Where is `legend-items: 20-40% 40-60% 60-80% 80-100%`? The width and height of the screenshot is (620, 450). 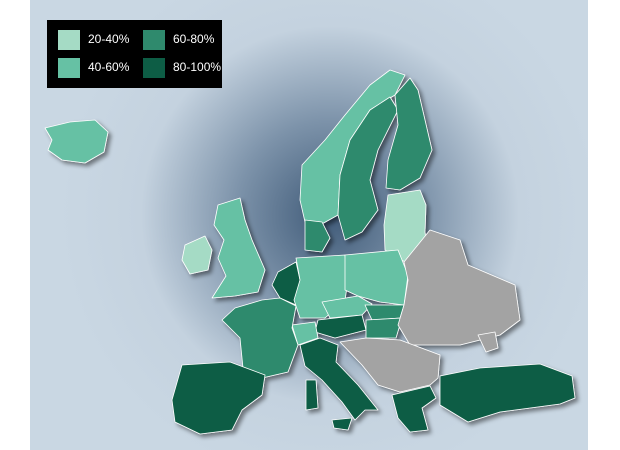 legend-items: 20-40% 40-60% 60-80% 80-100% is located at coordinates (139, 54).